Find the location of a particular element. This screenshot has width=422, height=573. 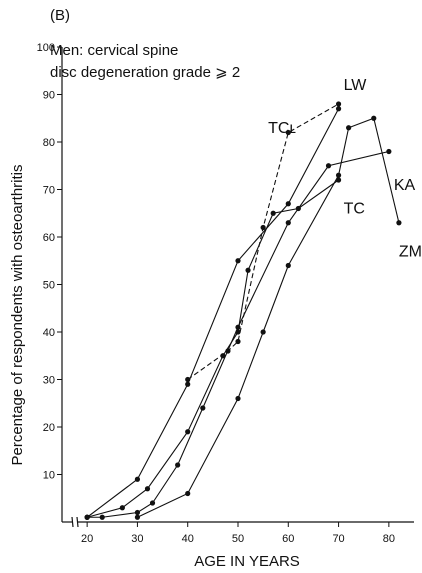

x-tick-label: 30 is located at coordinates (137, 539).